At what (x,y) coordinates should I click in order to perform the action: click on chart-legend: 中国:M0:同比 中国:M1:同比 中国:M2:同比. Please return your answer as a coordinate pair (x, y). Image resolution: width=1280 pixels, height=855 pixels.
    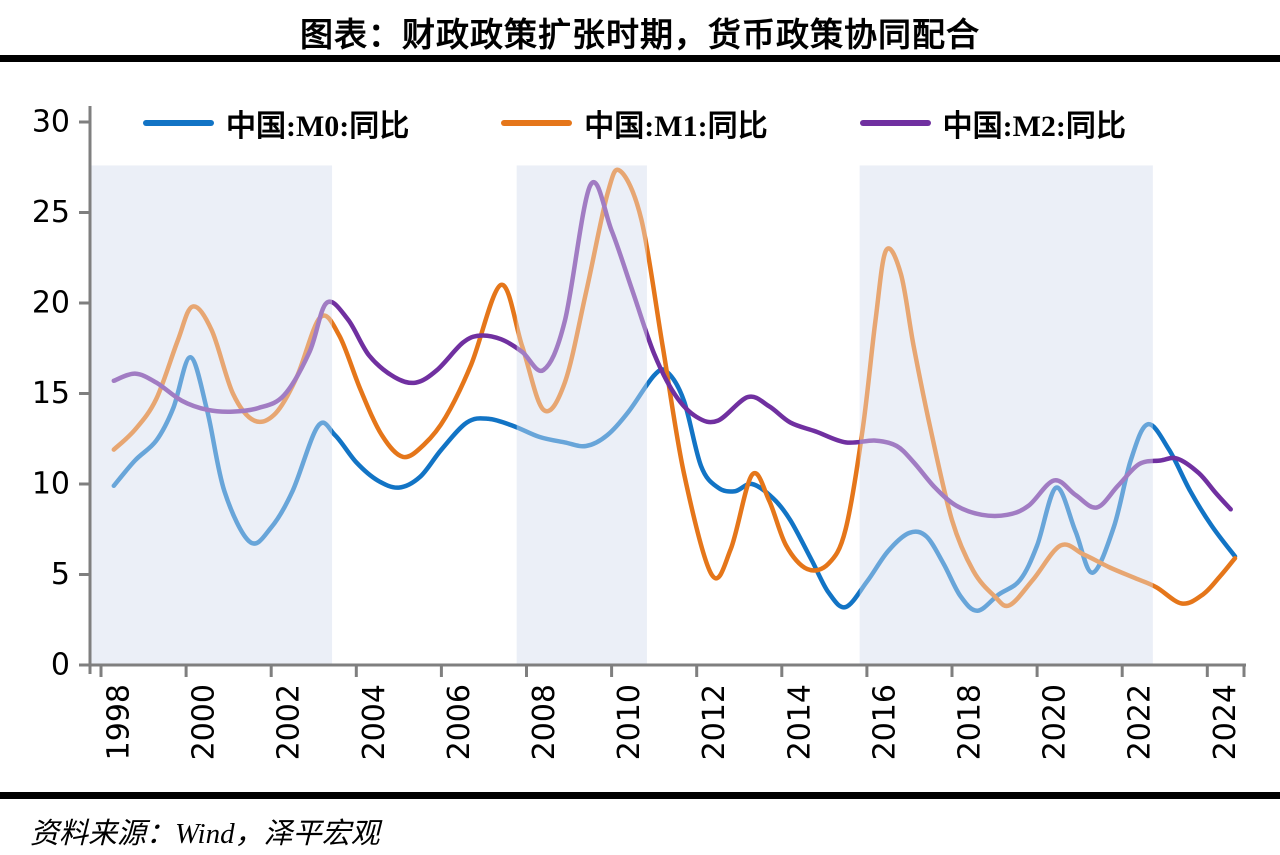
    Looking at the image, I should click on (634, 123).